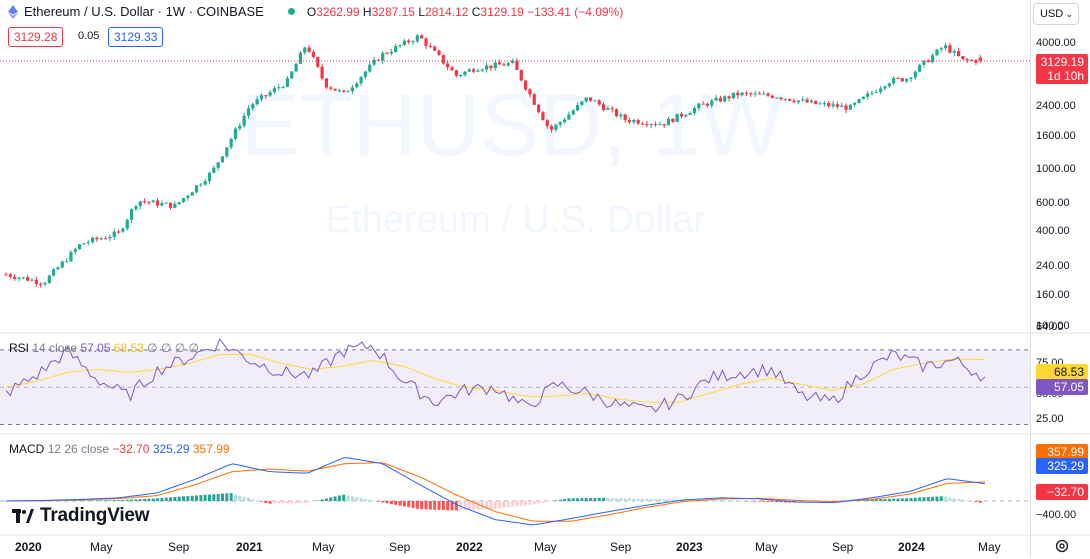  I want to click on rsi-params: 14 close, so click(55, 348).